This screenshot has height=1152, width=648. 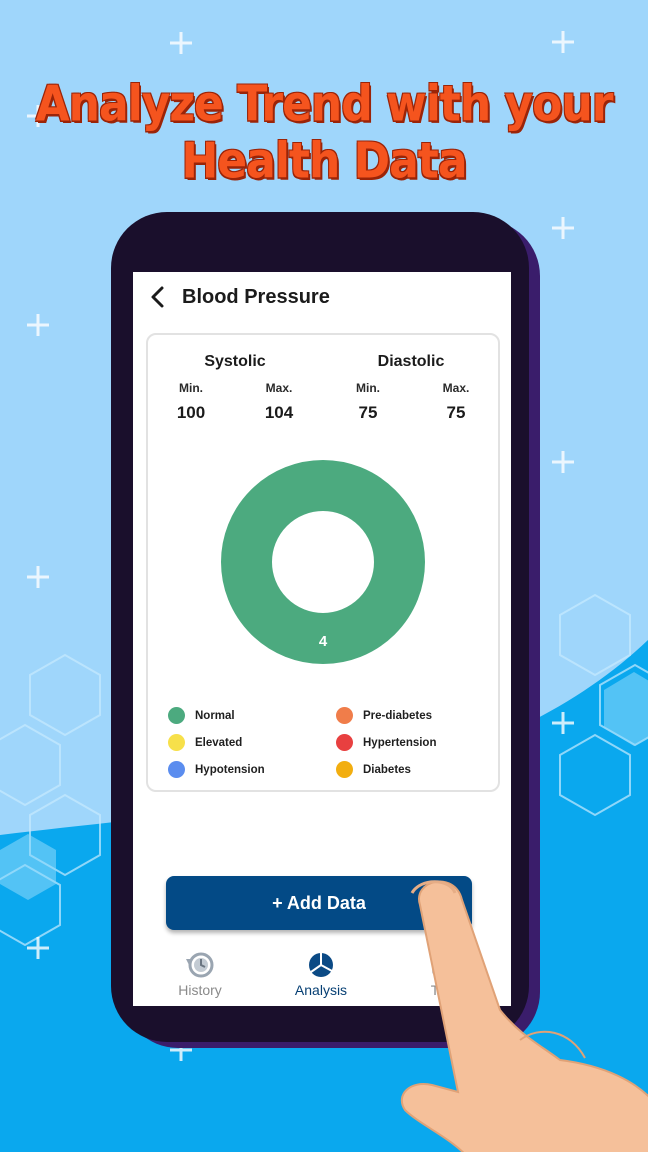 What do you see at coordinates (200, 990) in the screenshot?
I see `nav-label-history: History` at bounding box center [200, 990].